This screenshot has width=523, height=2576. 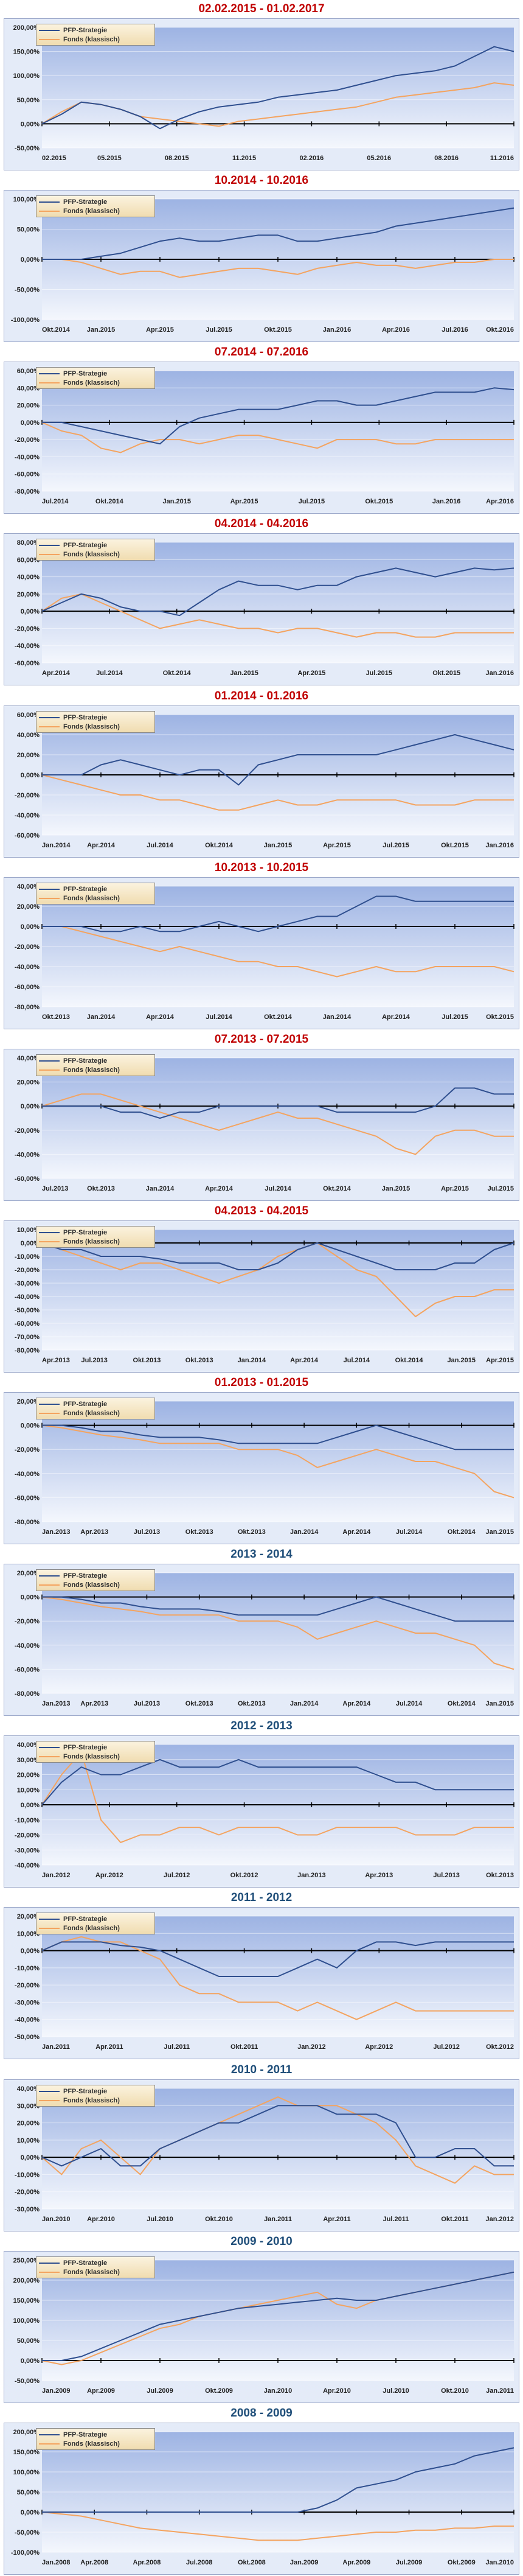 What do you see at coordinates (101, 2219) in the screenshot?
I see `x-tick-label: Apr.2010` at bounding box center [101, 2219].